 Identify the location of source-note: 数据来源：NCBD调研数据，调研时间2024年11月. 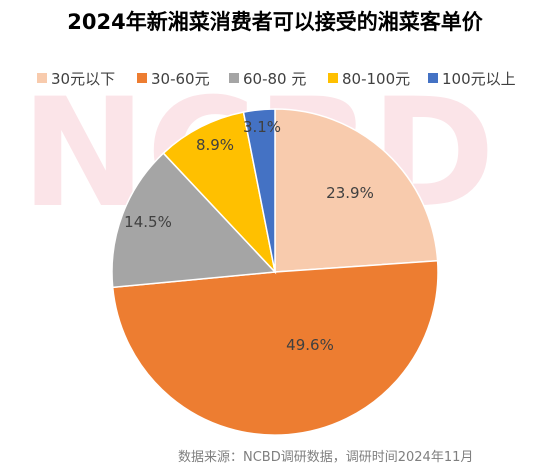
(326, 457).